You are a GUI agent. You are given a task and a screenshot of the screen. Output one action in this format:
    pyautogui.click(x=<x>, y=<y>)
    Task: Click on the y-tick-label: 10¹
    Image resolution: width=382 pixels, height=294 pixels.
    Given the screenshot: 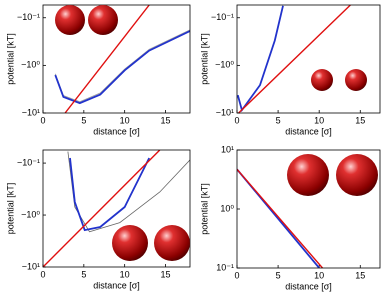 What is the action you would take?
    pyautogui.click(x=227, y=149)
    